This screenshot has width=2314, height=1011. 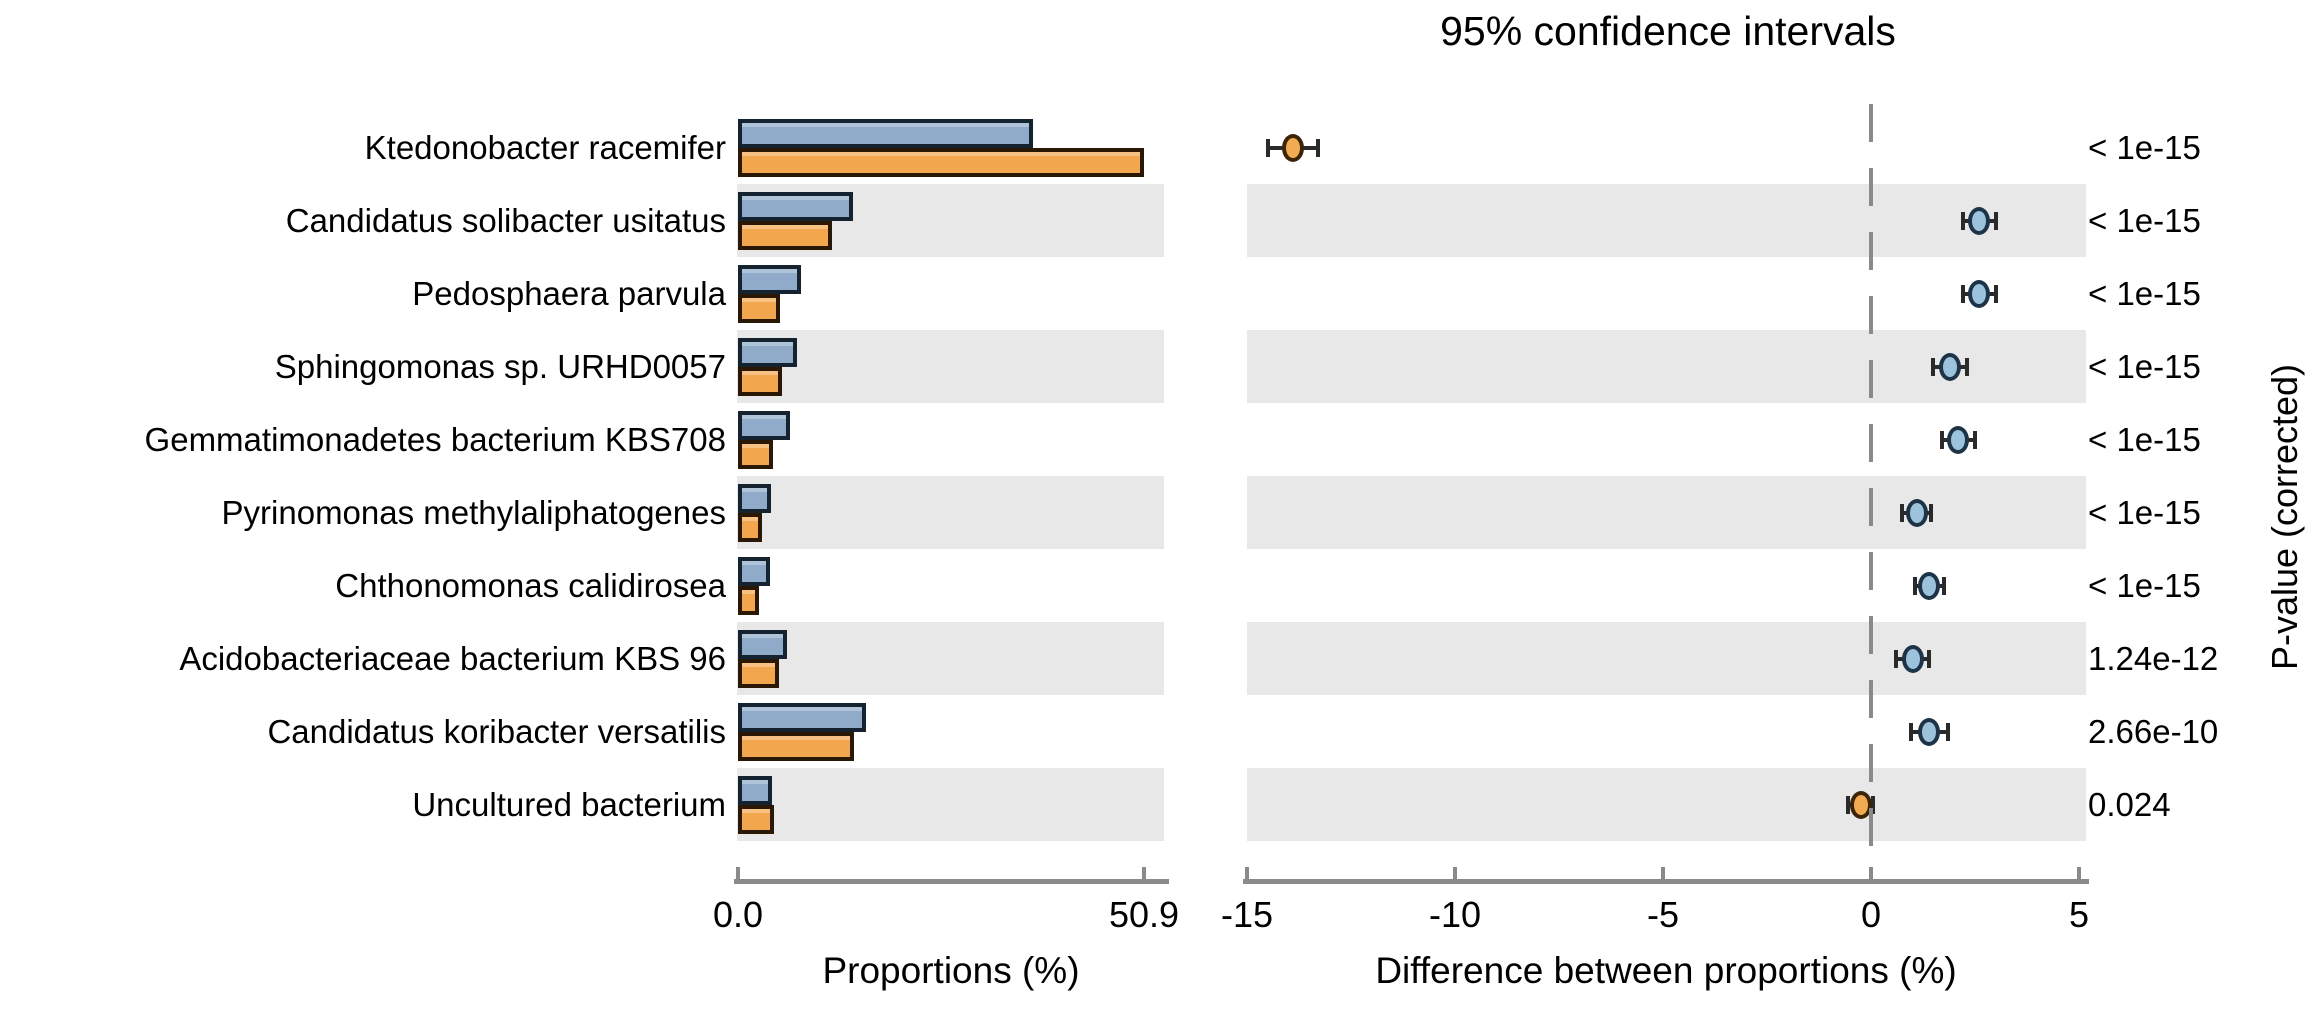 I want to click on right-axis-tick-label: -10, so click(x=1455, y=914).